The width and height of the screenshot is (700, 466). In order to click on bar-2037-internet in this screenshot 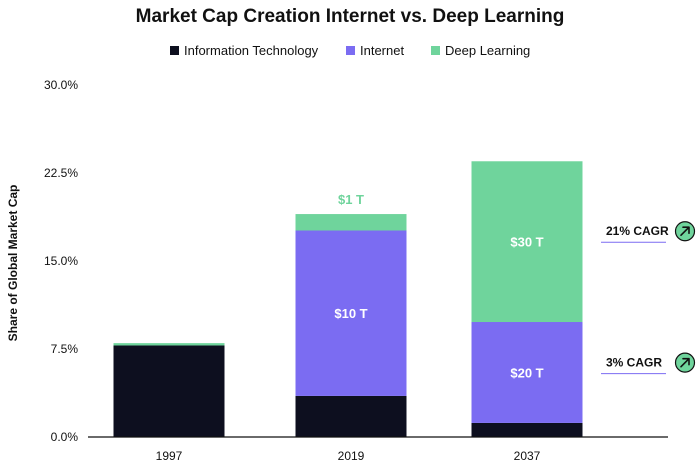, I will do `click(527, 372)`.